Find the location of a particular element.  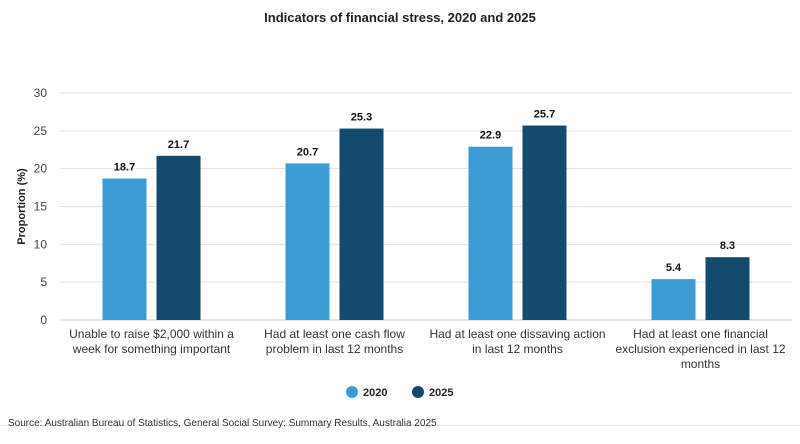

x-tick-label: week for something important is located at coordinates (151, 349).